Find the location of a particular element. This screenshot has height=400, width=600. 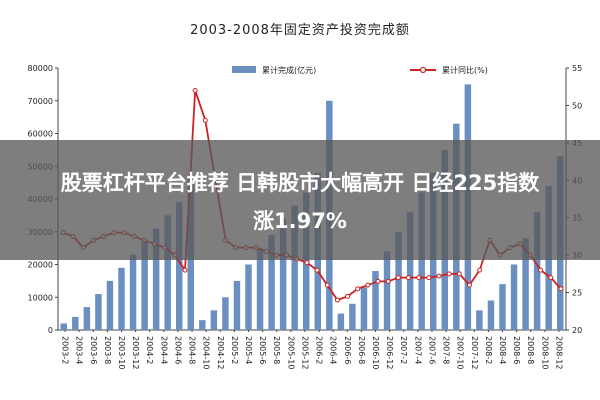

y-right-tick-label: 20 is located at coordinates (577, 330).